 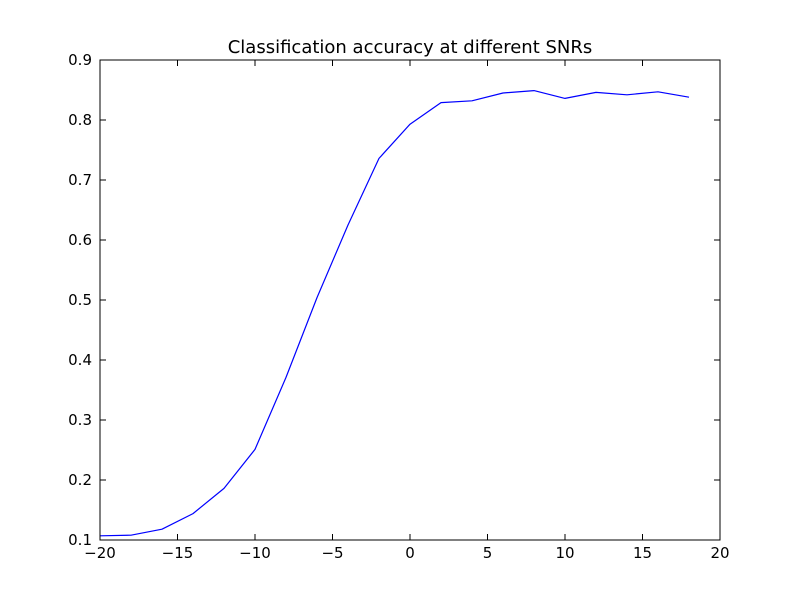 What do you see at coordinates (719, 553) in the screenshot?
I see `x-tick-label: 20` at bounding box center [719, 553].